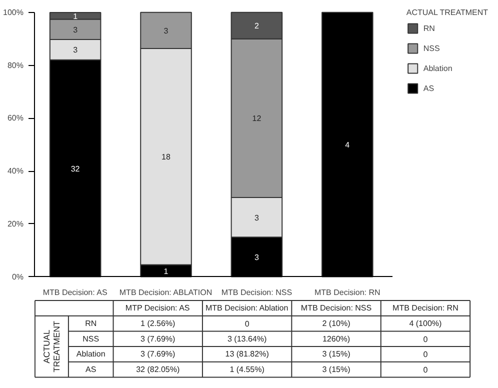 The height and width of the screenshot is (388, 498). Describe the element at coordinates (165, 292) in the screenshot. I see `x-tick-label: MTB Decision: ABLATION` at that location.